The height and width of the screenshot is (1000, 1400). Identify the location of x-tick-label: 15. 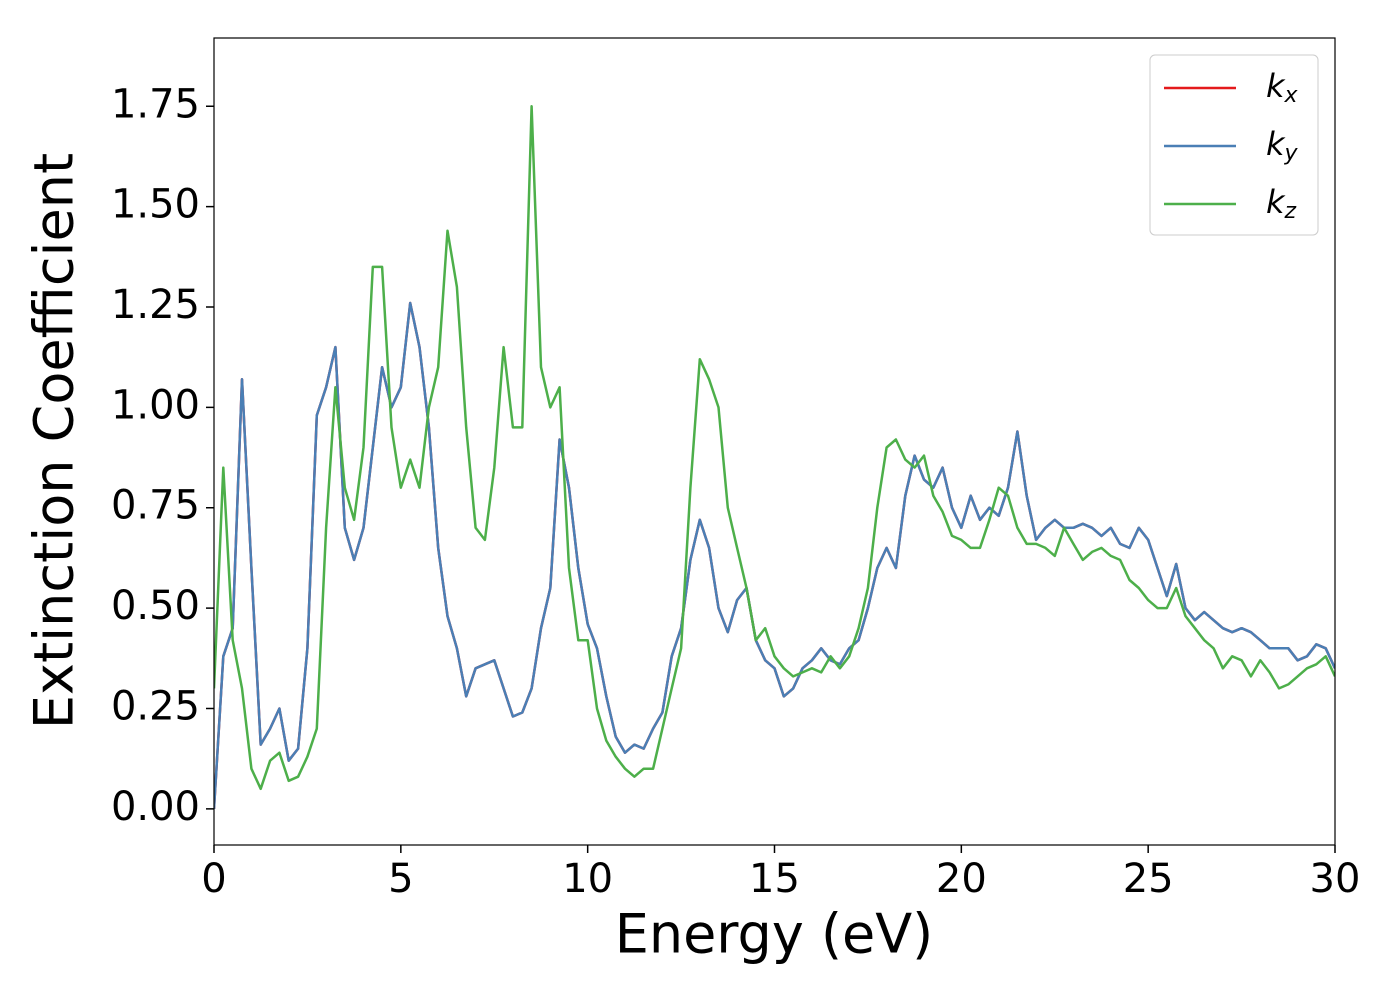
(774, 879).